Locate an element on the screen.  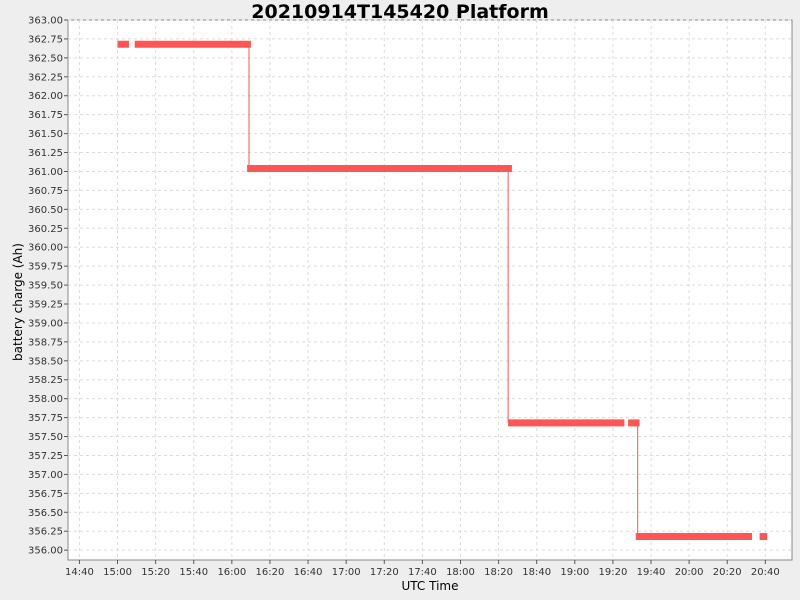
y-tick-label: 362.00 is located at coordinates (45, 96).